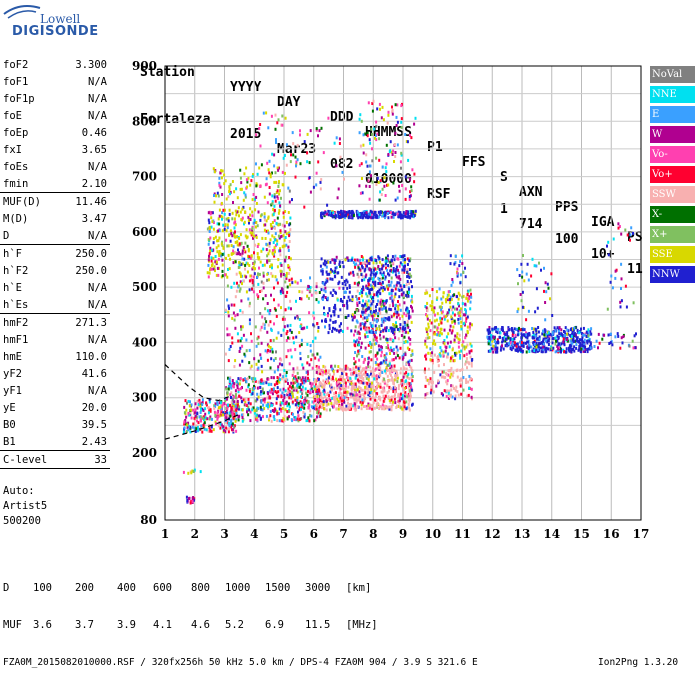 This screenshot has height=681, width=700. What do you see at coordinates (362, 625) in the screenshot?
I see `mrow-value: [MHz]` at bounding box center [362, 625].